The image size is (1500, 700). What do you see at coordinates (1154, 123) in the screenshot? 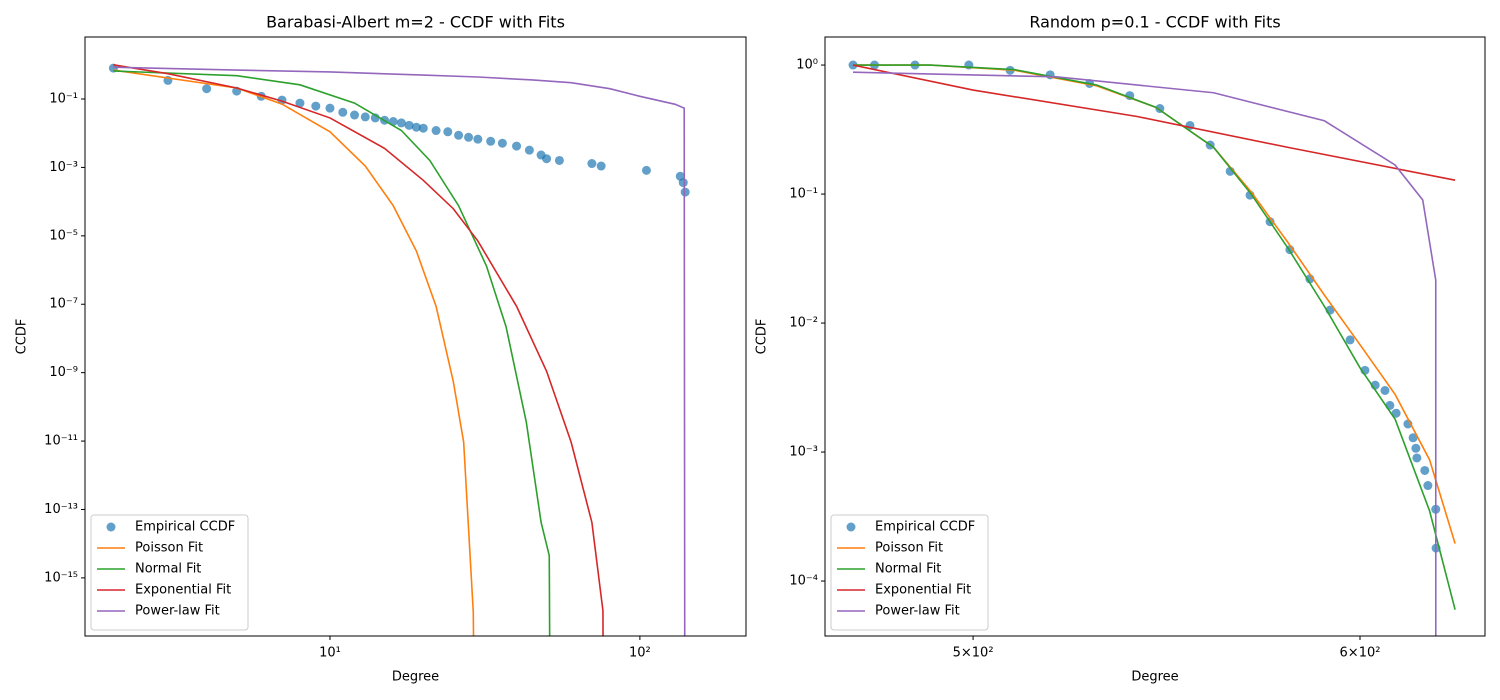
I see `fit-line` at bounding box center [1154, 123].